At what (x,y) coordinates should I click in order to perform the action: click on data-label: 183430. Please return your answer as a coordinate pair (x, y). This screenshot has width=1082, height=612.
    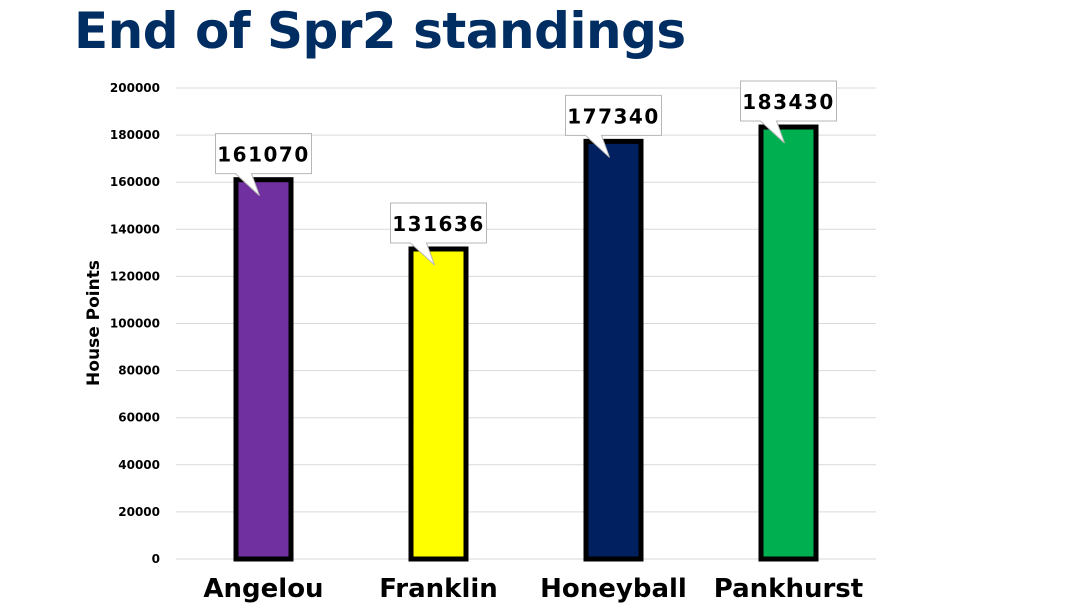
    Looking at the image, I should click on (788, 102).